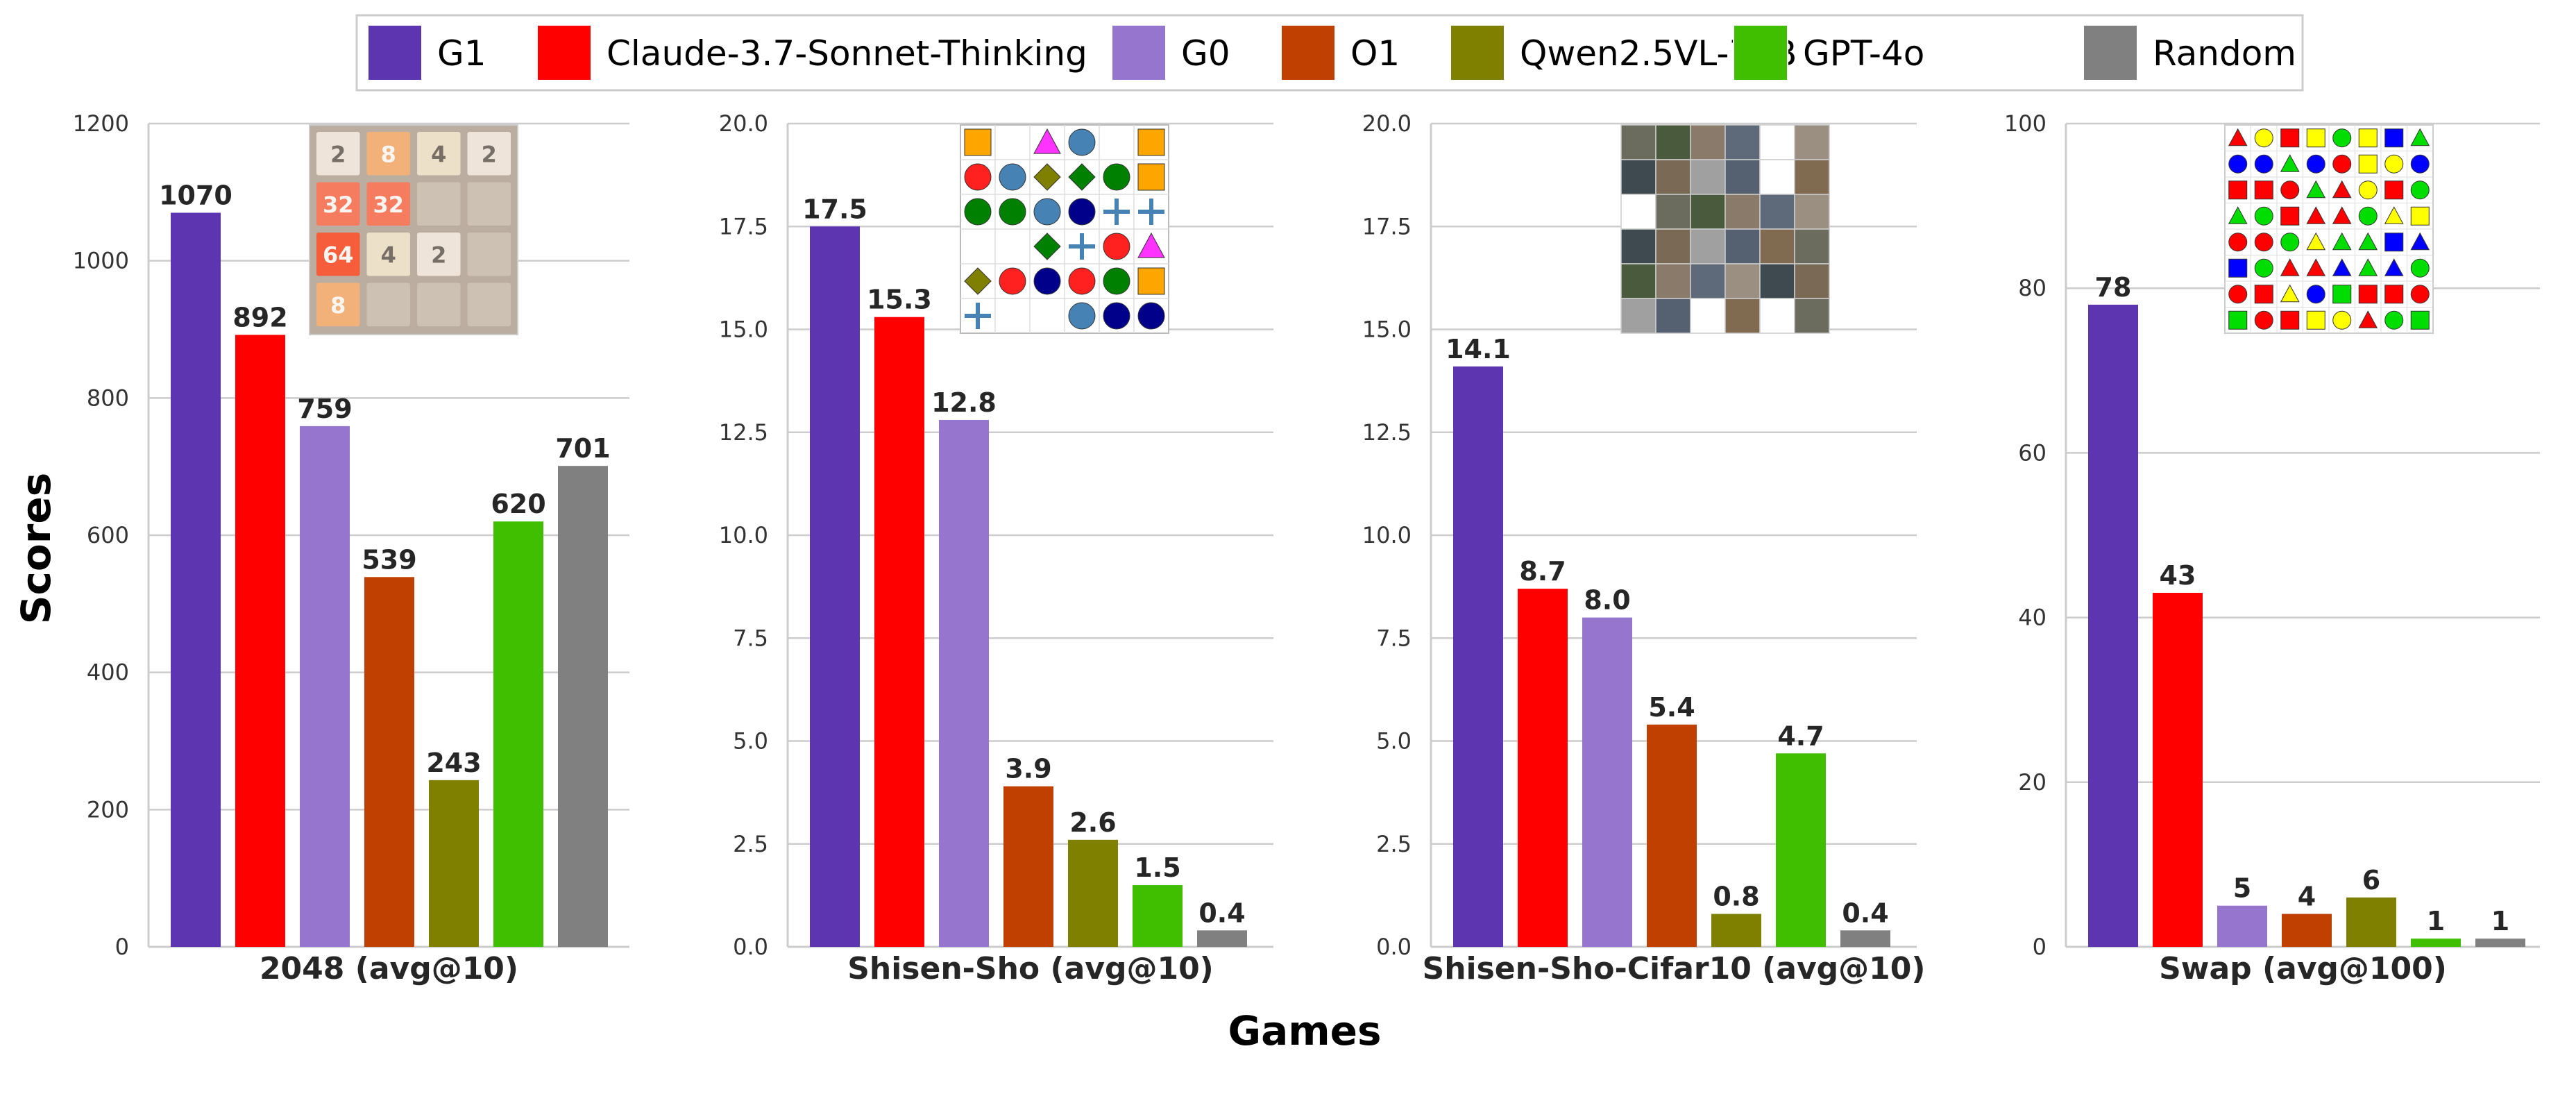 The width and height of the screenshot is (2576, 1119). What do you see at coordinates (2420, 320) in the screenshot?
I see `board-cell` at bounding box center [2420, 320].